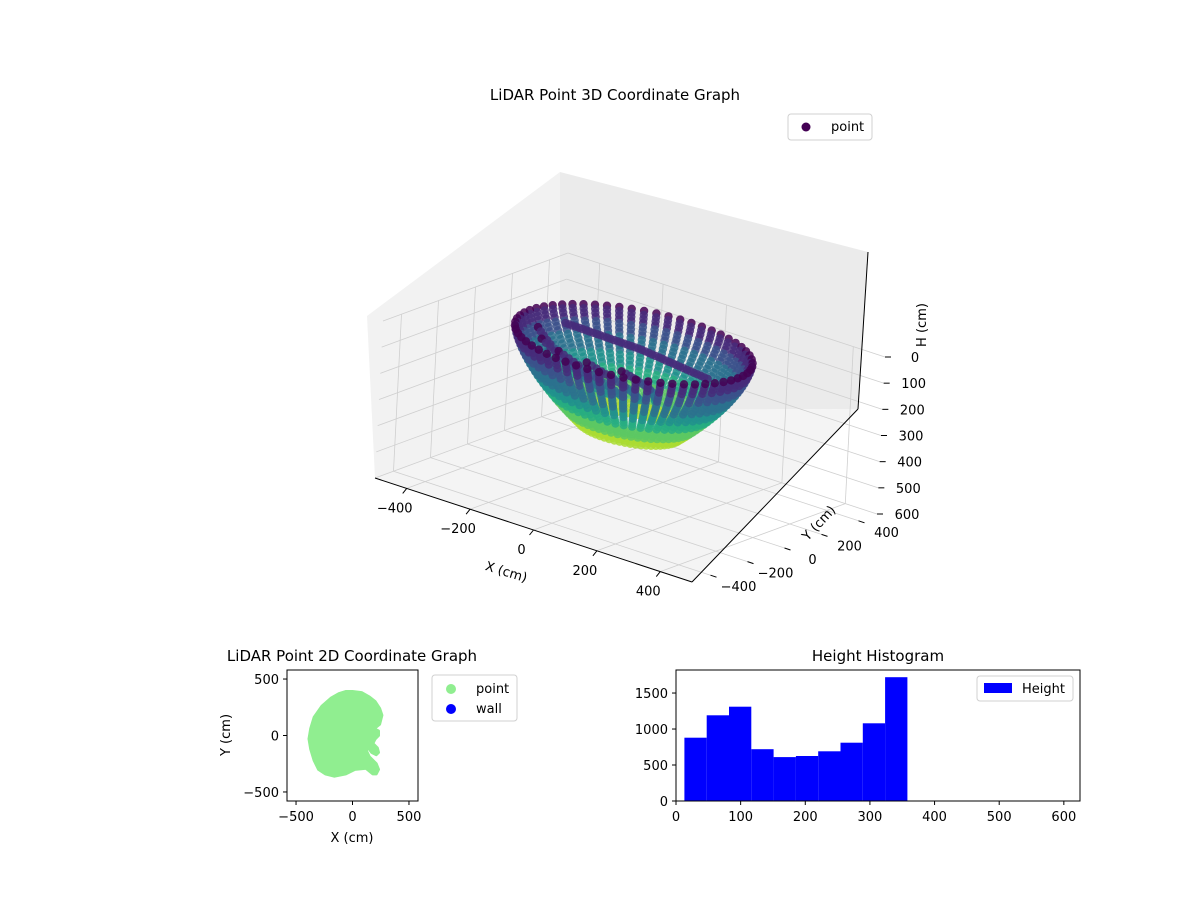 This screenshot has width=1200, height=900. What do you see at coordinates (676, 817) in the screenshot?
I see `x-tick-label-hist: 0` at bounding box center [676, 817].